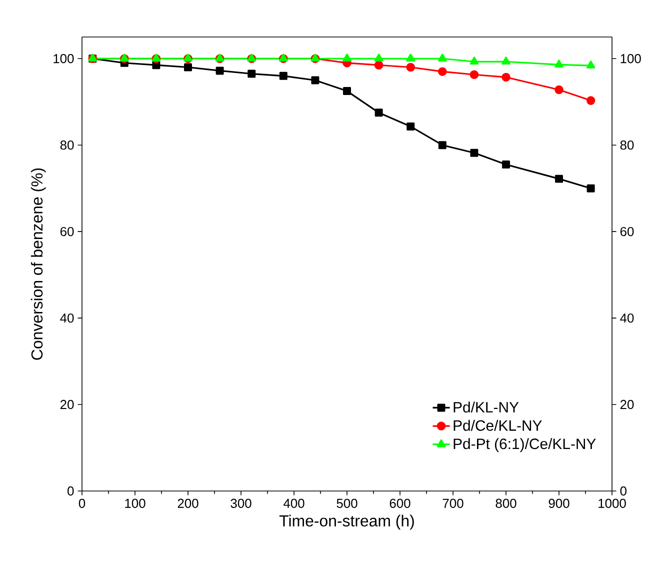 Image resolution: width=655 pixels, height=562 pixels. I want to click on y-tick-label: 40, so click(67, 318).